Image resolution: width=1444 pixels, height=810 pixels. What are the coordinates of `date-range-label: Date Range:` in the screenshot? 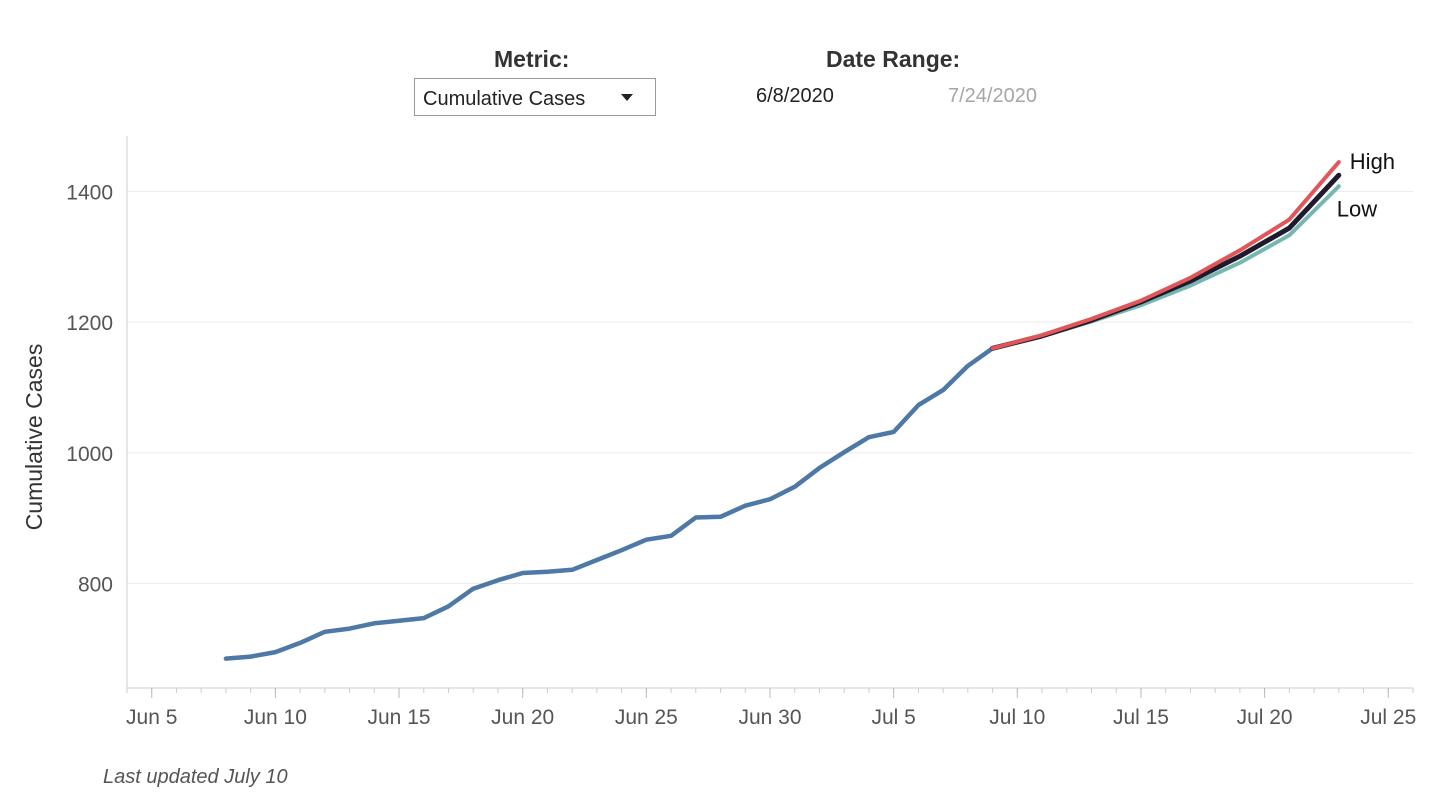 It's located at (893, 59).